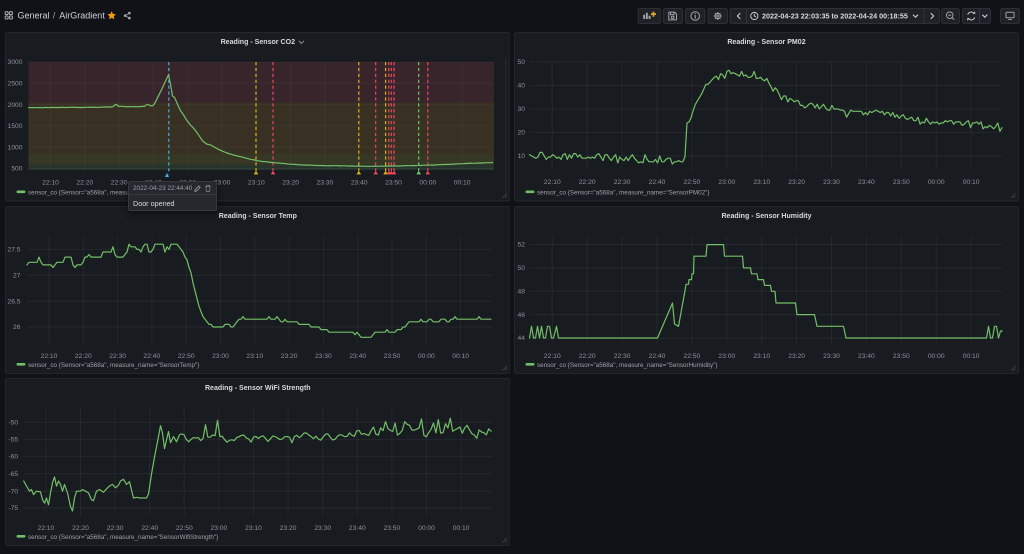 The height and width of the screenshot is (554, 1024). What do you see at coordinates (17, 275) in the screenshot?
I see `svg-text: 27` at bounding box center [17, 275].